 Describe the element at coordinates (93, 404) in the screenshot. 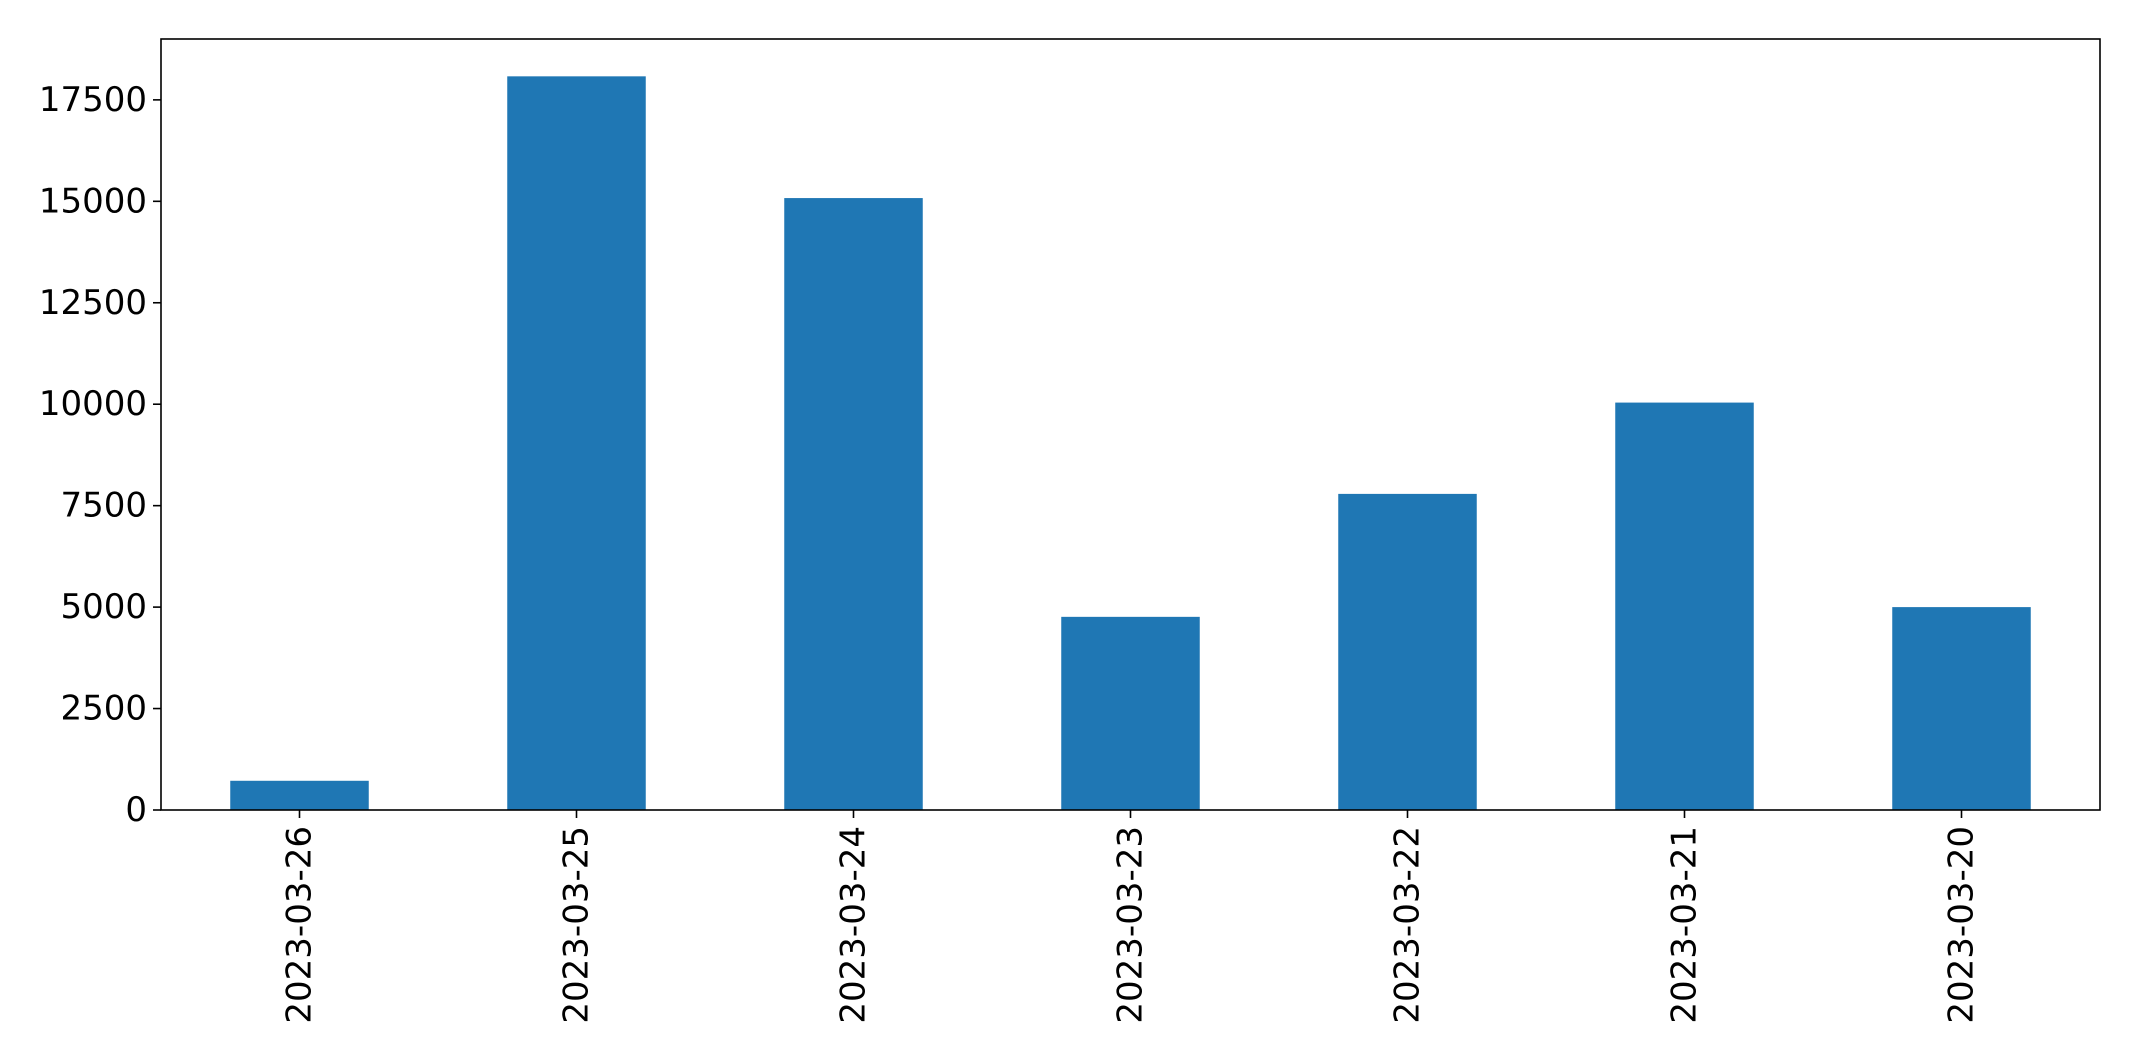

I see `y-tick-label: 10000` at that location.